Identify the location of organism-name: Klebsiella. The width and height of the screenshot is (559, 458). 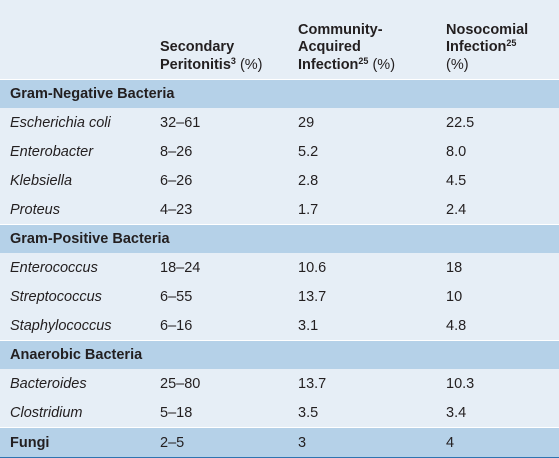
(41, 180).